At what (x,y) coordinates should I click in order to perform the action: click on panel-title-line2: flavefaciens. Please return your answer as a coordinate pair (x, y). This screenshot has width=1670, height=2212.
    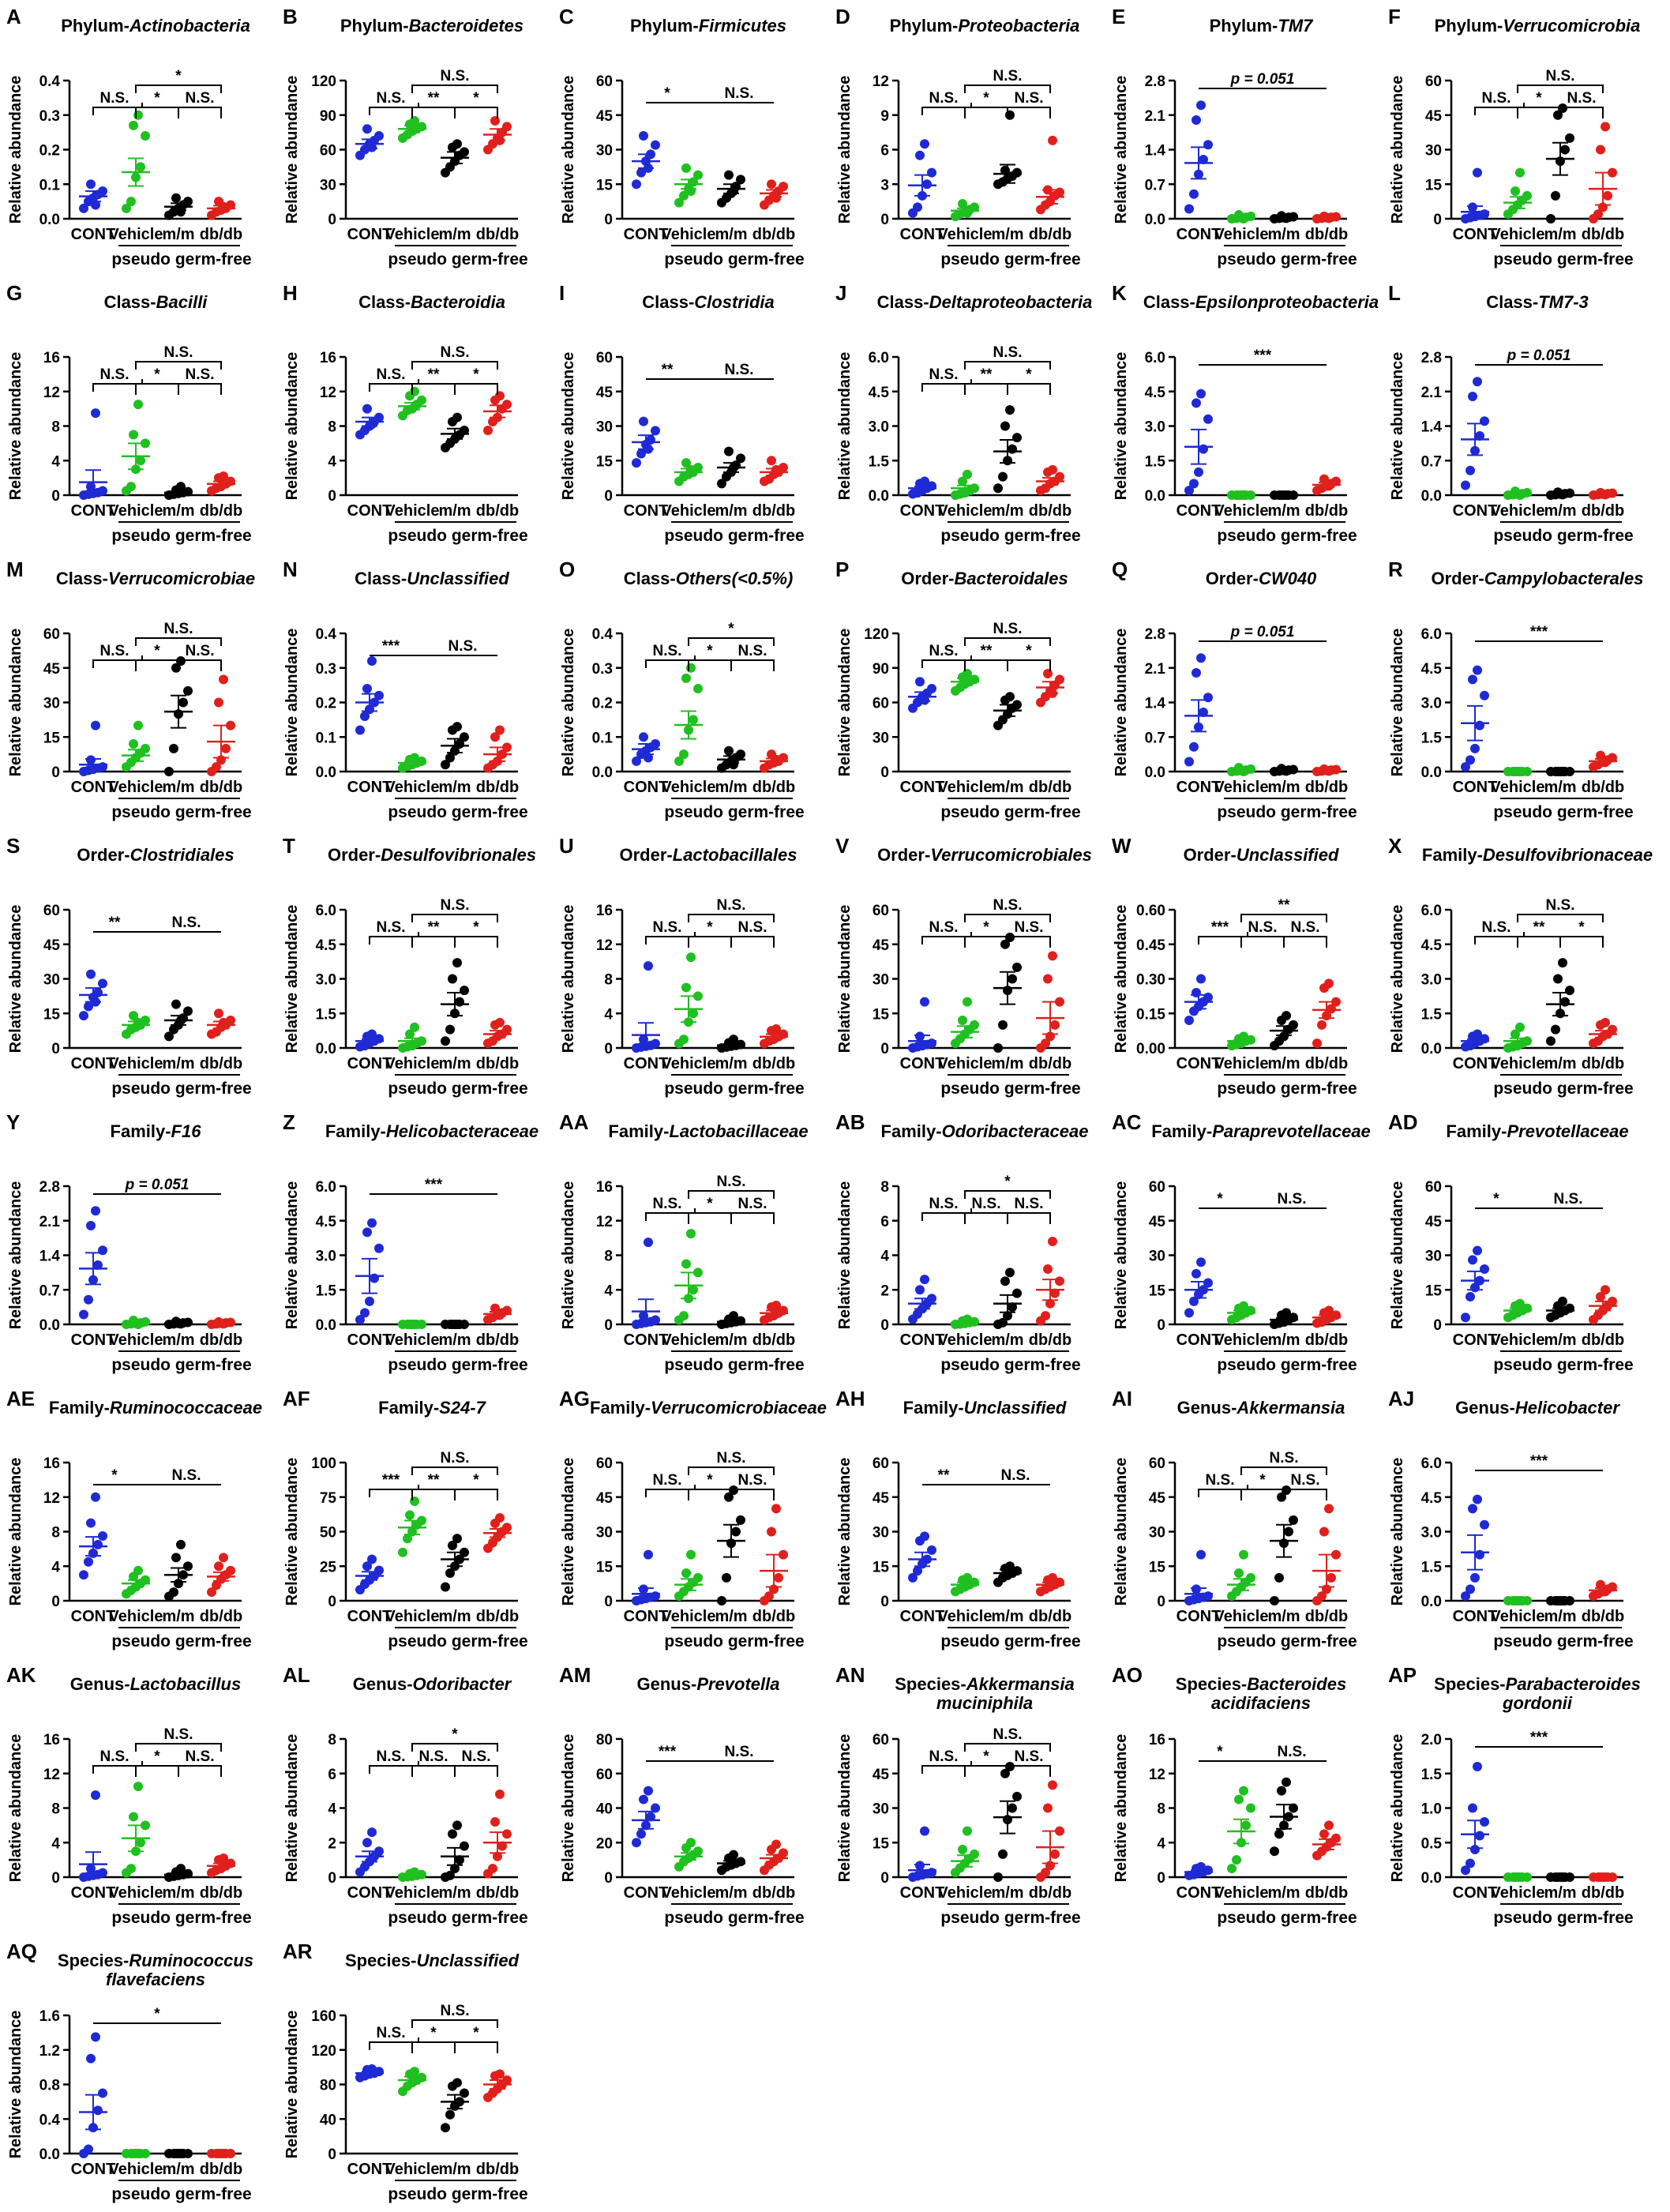
    Looking at the image, I should click on (155, 1979).